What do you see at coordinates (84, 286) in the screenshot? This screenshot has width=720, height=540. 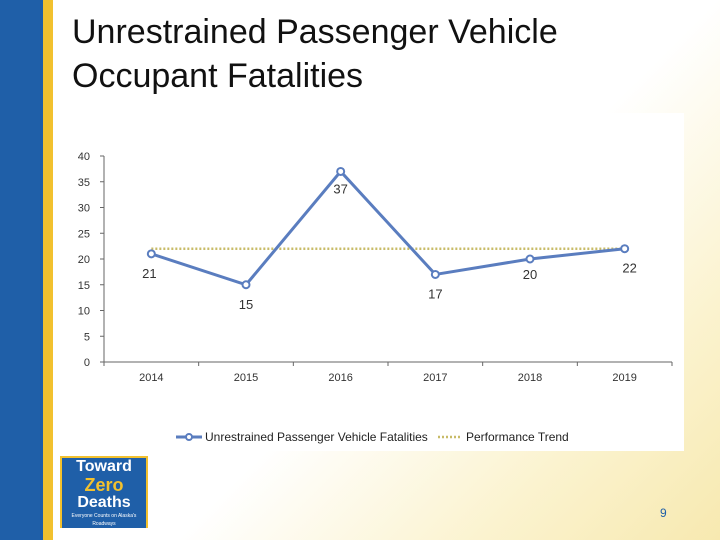 I see `y-tick-label: 15` at bounding box center [84, 286].